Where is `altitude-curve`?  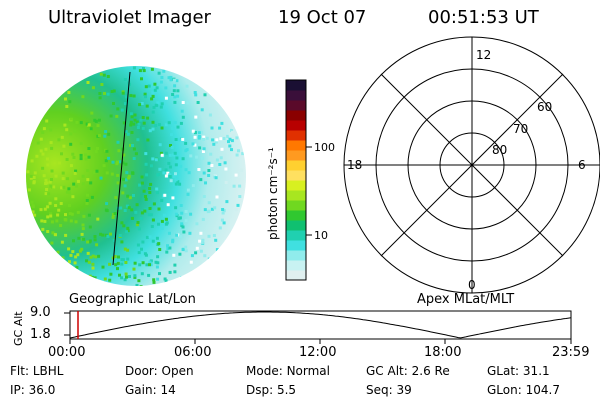 altitude-curve is located at coordinates (320, 325).